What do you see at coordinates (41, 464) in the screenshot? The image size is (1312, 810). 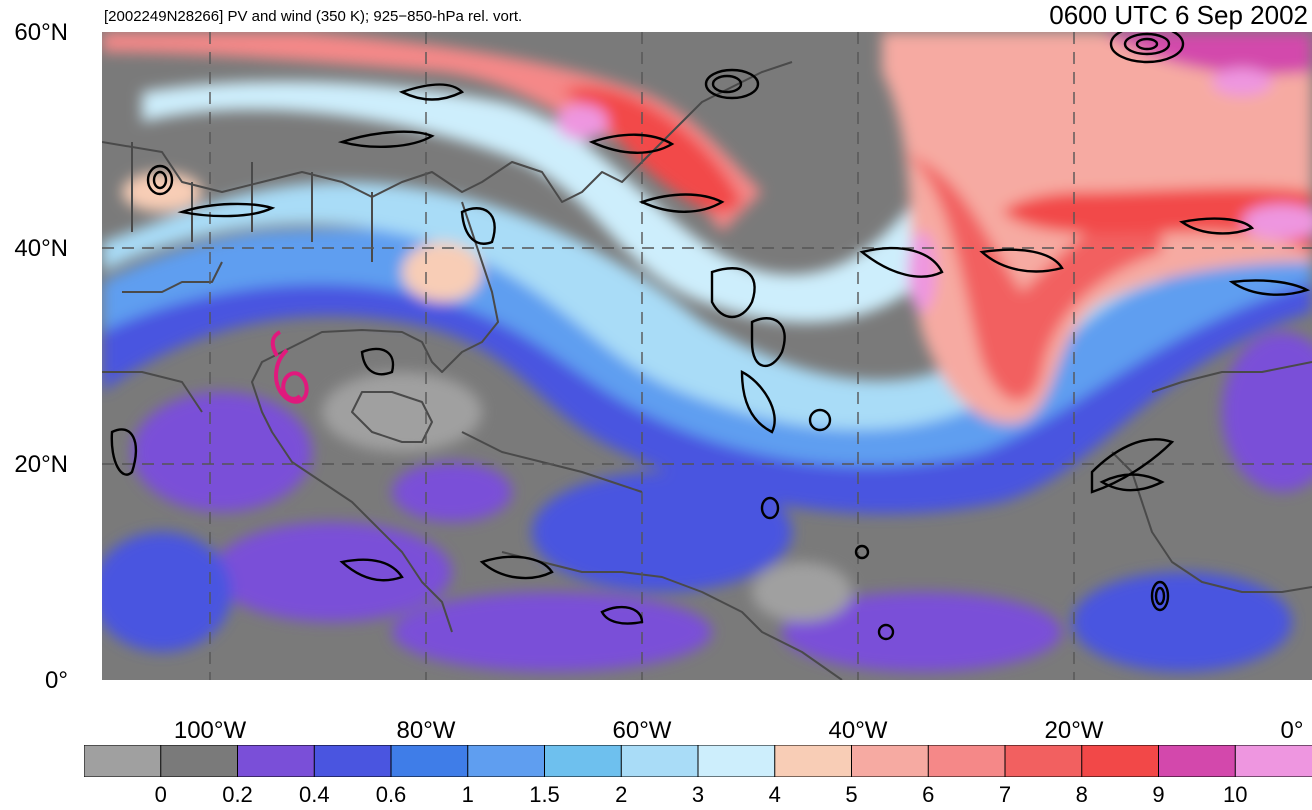 I see `lat-label-20n: 20°N` at bounding box center [41, 464].